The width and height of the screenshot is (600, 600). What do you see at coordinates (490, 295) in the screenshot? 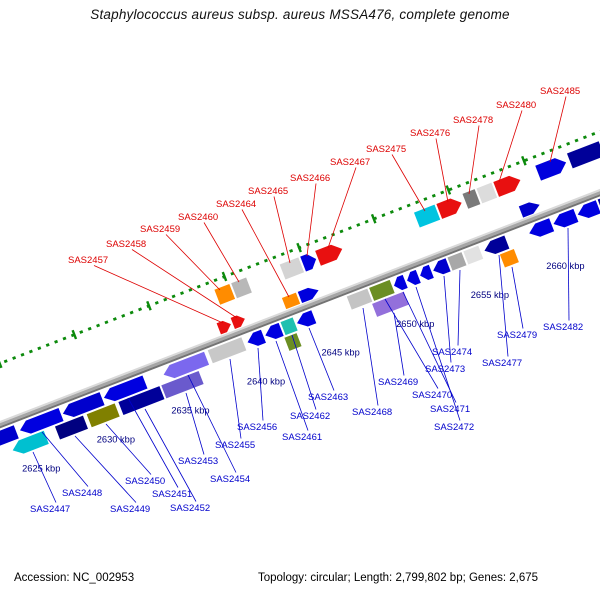
I see `scale-label: 2655 kbp` at bounding box center [490, 295].